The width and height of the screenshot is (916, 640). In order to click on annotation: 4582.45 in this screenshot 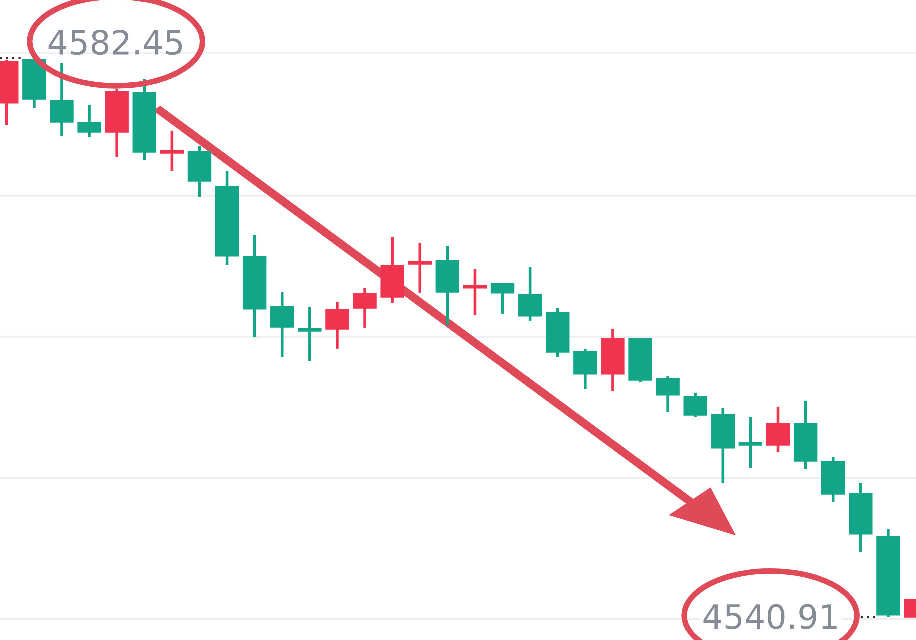, I will do `click(115, 43)`.